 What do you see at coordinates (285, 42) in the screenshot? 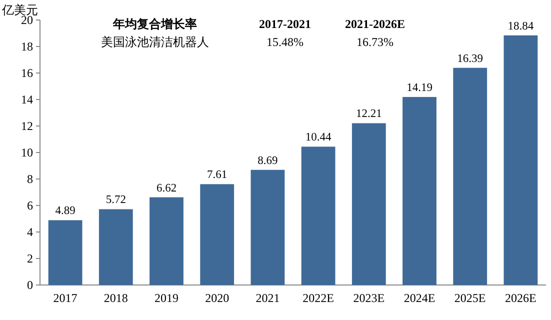
I see `annotation: 15.48%` at bounding box center [285, 42].